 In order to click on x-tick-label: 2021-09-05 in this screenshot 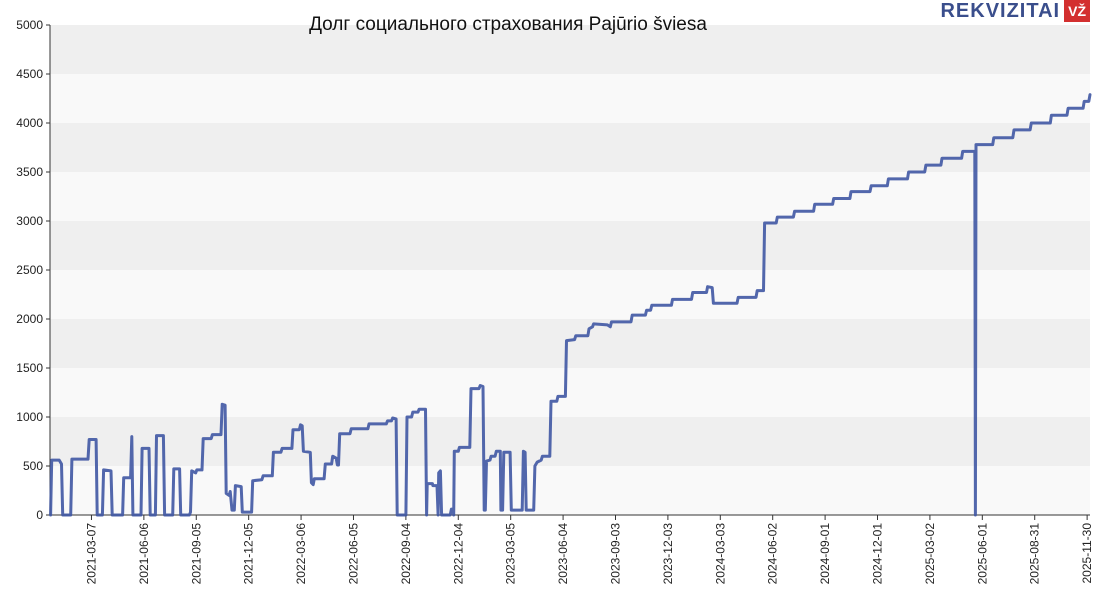, I will do `click(196, 554)`.